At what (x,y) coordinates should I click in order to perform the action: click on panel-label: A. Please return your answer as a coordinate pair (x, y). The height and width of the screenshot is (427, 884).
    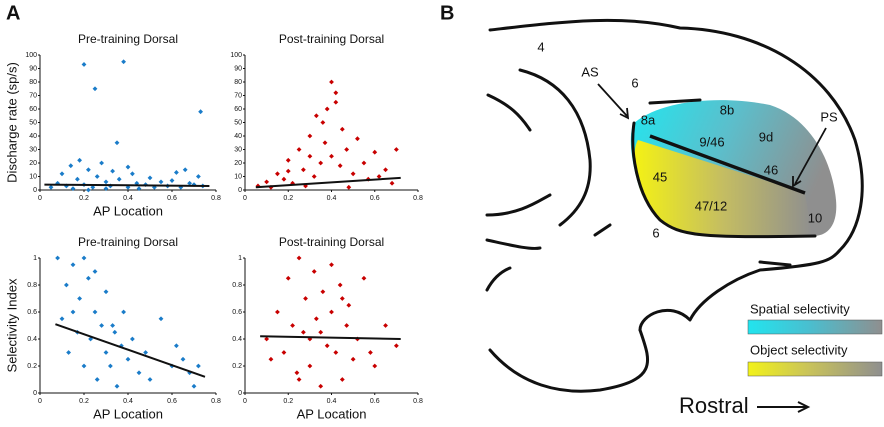
    Looking at the image, I should click on (13, 13).